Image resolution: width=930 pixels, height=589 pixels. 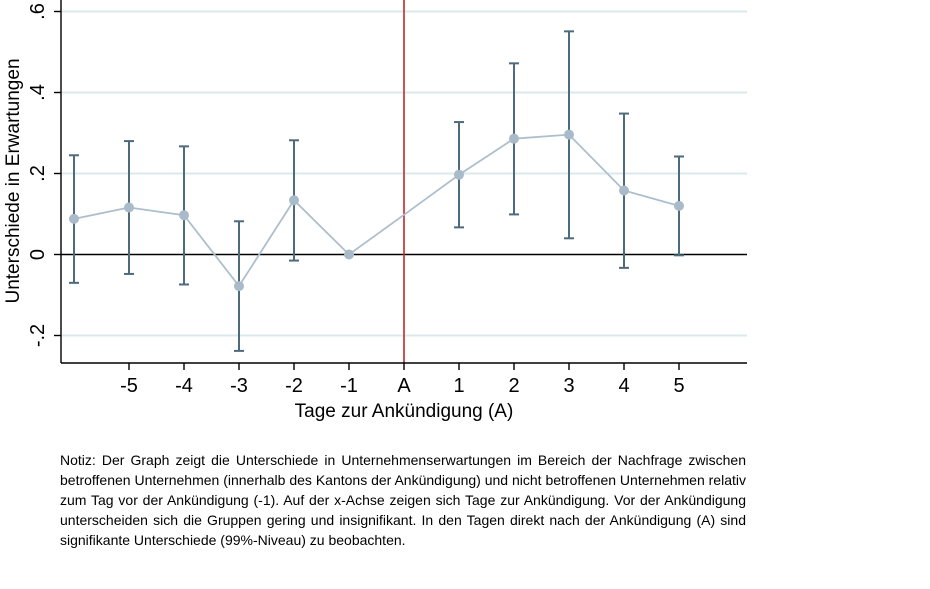 I want to click on x-tick-label: 2, so click(x=513, y=386).